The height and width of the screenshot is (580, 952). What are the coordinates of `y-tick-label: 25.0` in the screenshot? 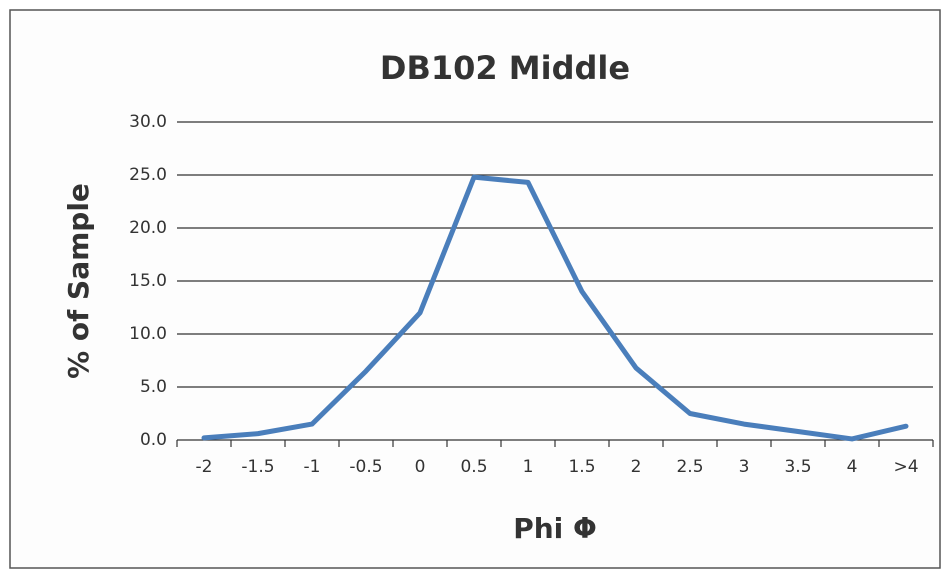 It's located at (148, 175).